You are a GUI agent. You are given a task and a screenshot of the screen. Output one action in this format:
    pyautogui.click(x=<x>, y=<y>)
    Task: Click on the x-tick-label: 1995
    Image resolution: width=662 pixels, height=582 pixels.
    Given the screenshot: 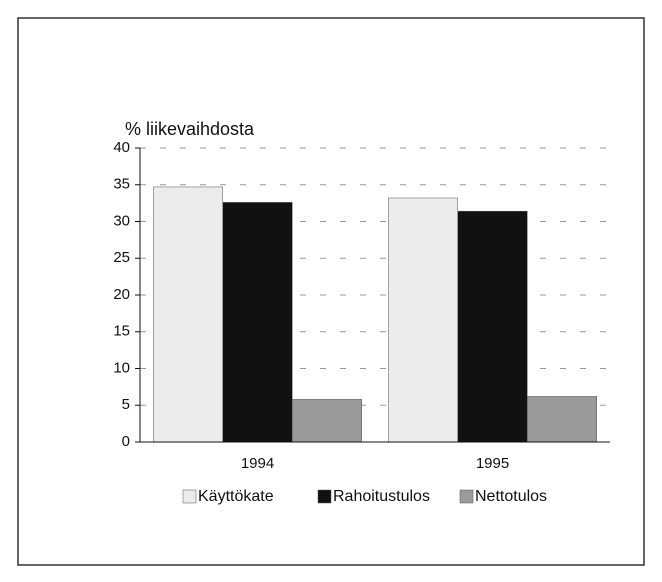 What is the action you would take?
    pyautogui.click(x=492, y=463)
    